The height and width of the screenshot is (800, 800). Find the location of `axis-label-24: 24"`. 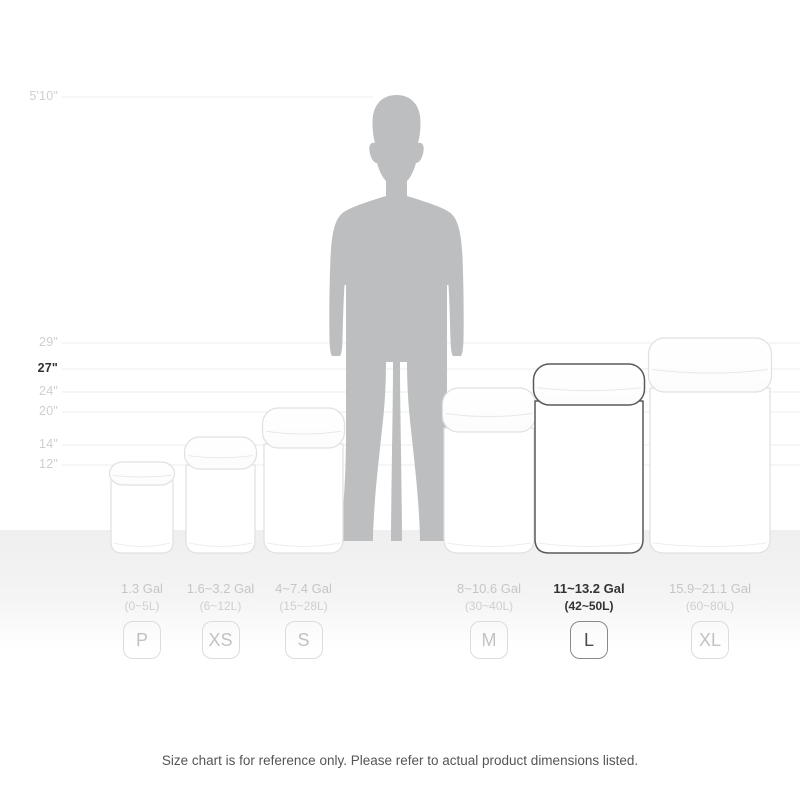

axis-label-24: 24" is located at coordinates (48, 391).